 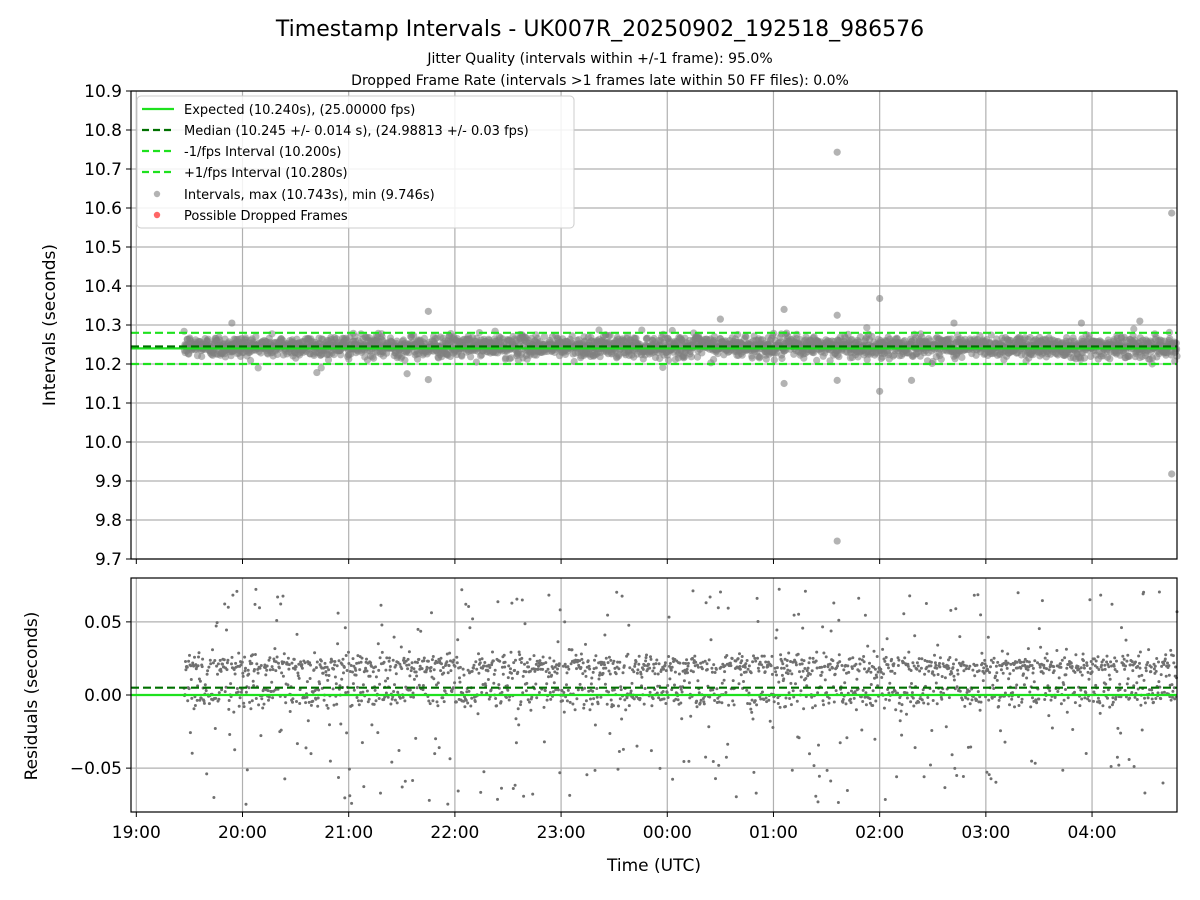 What do you see at coordinates (962, 357) in the screenshot?
I see `interval-point` at bounding box center [962, 357].